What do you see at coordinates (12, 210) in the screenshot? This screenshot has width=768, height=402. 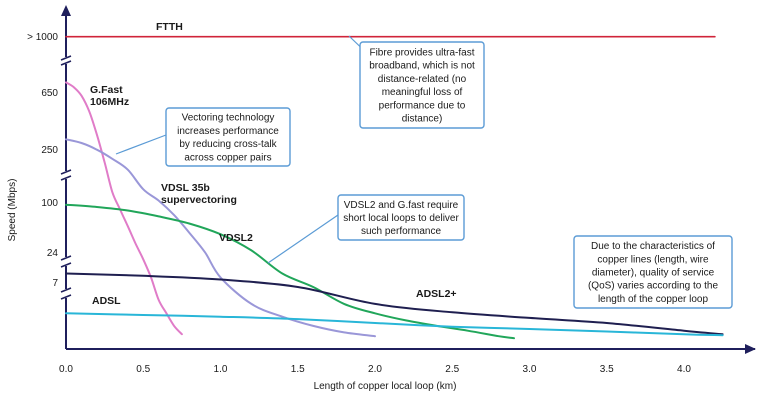 I see `y-axis-title: Speed (Mbps)` at bounding box center [12, 210].